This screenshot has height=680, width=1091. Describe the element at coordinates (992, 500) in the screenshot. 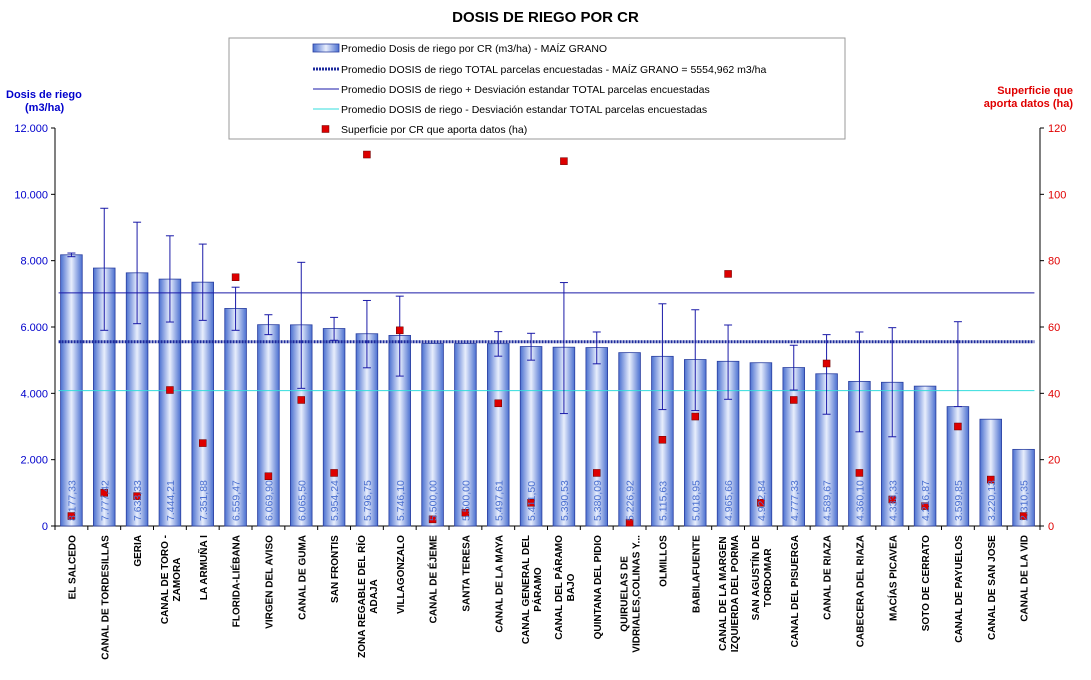

I see `value-label-29: 3.220,13` at that location.